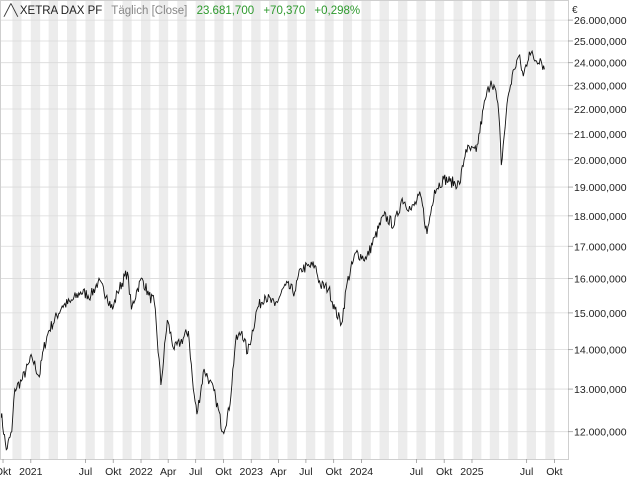 Image resolution: width=640 pixels, height=480 pixels. Describe the element at coordinates (575, 10) in the screenshot. I see `currency-symbol: €` at that location.